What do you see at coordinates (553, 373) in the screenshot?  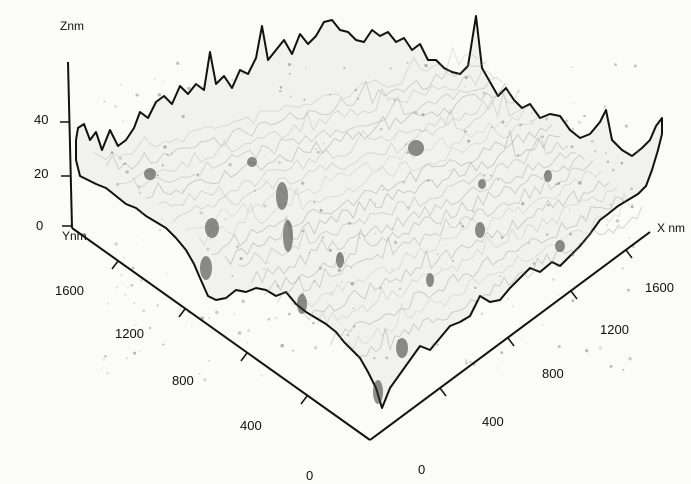 I see `x-tick-label-800: 800` at bounding box center [553, 373].